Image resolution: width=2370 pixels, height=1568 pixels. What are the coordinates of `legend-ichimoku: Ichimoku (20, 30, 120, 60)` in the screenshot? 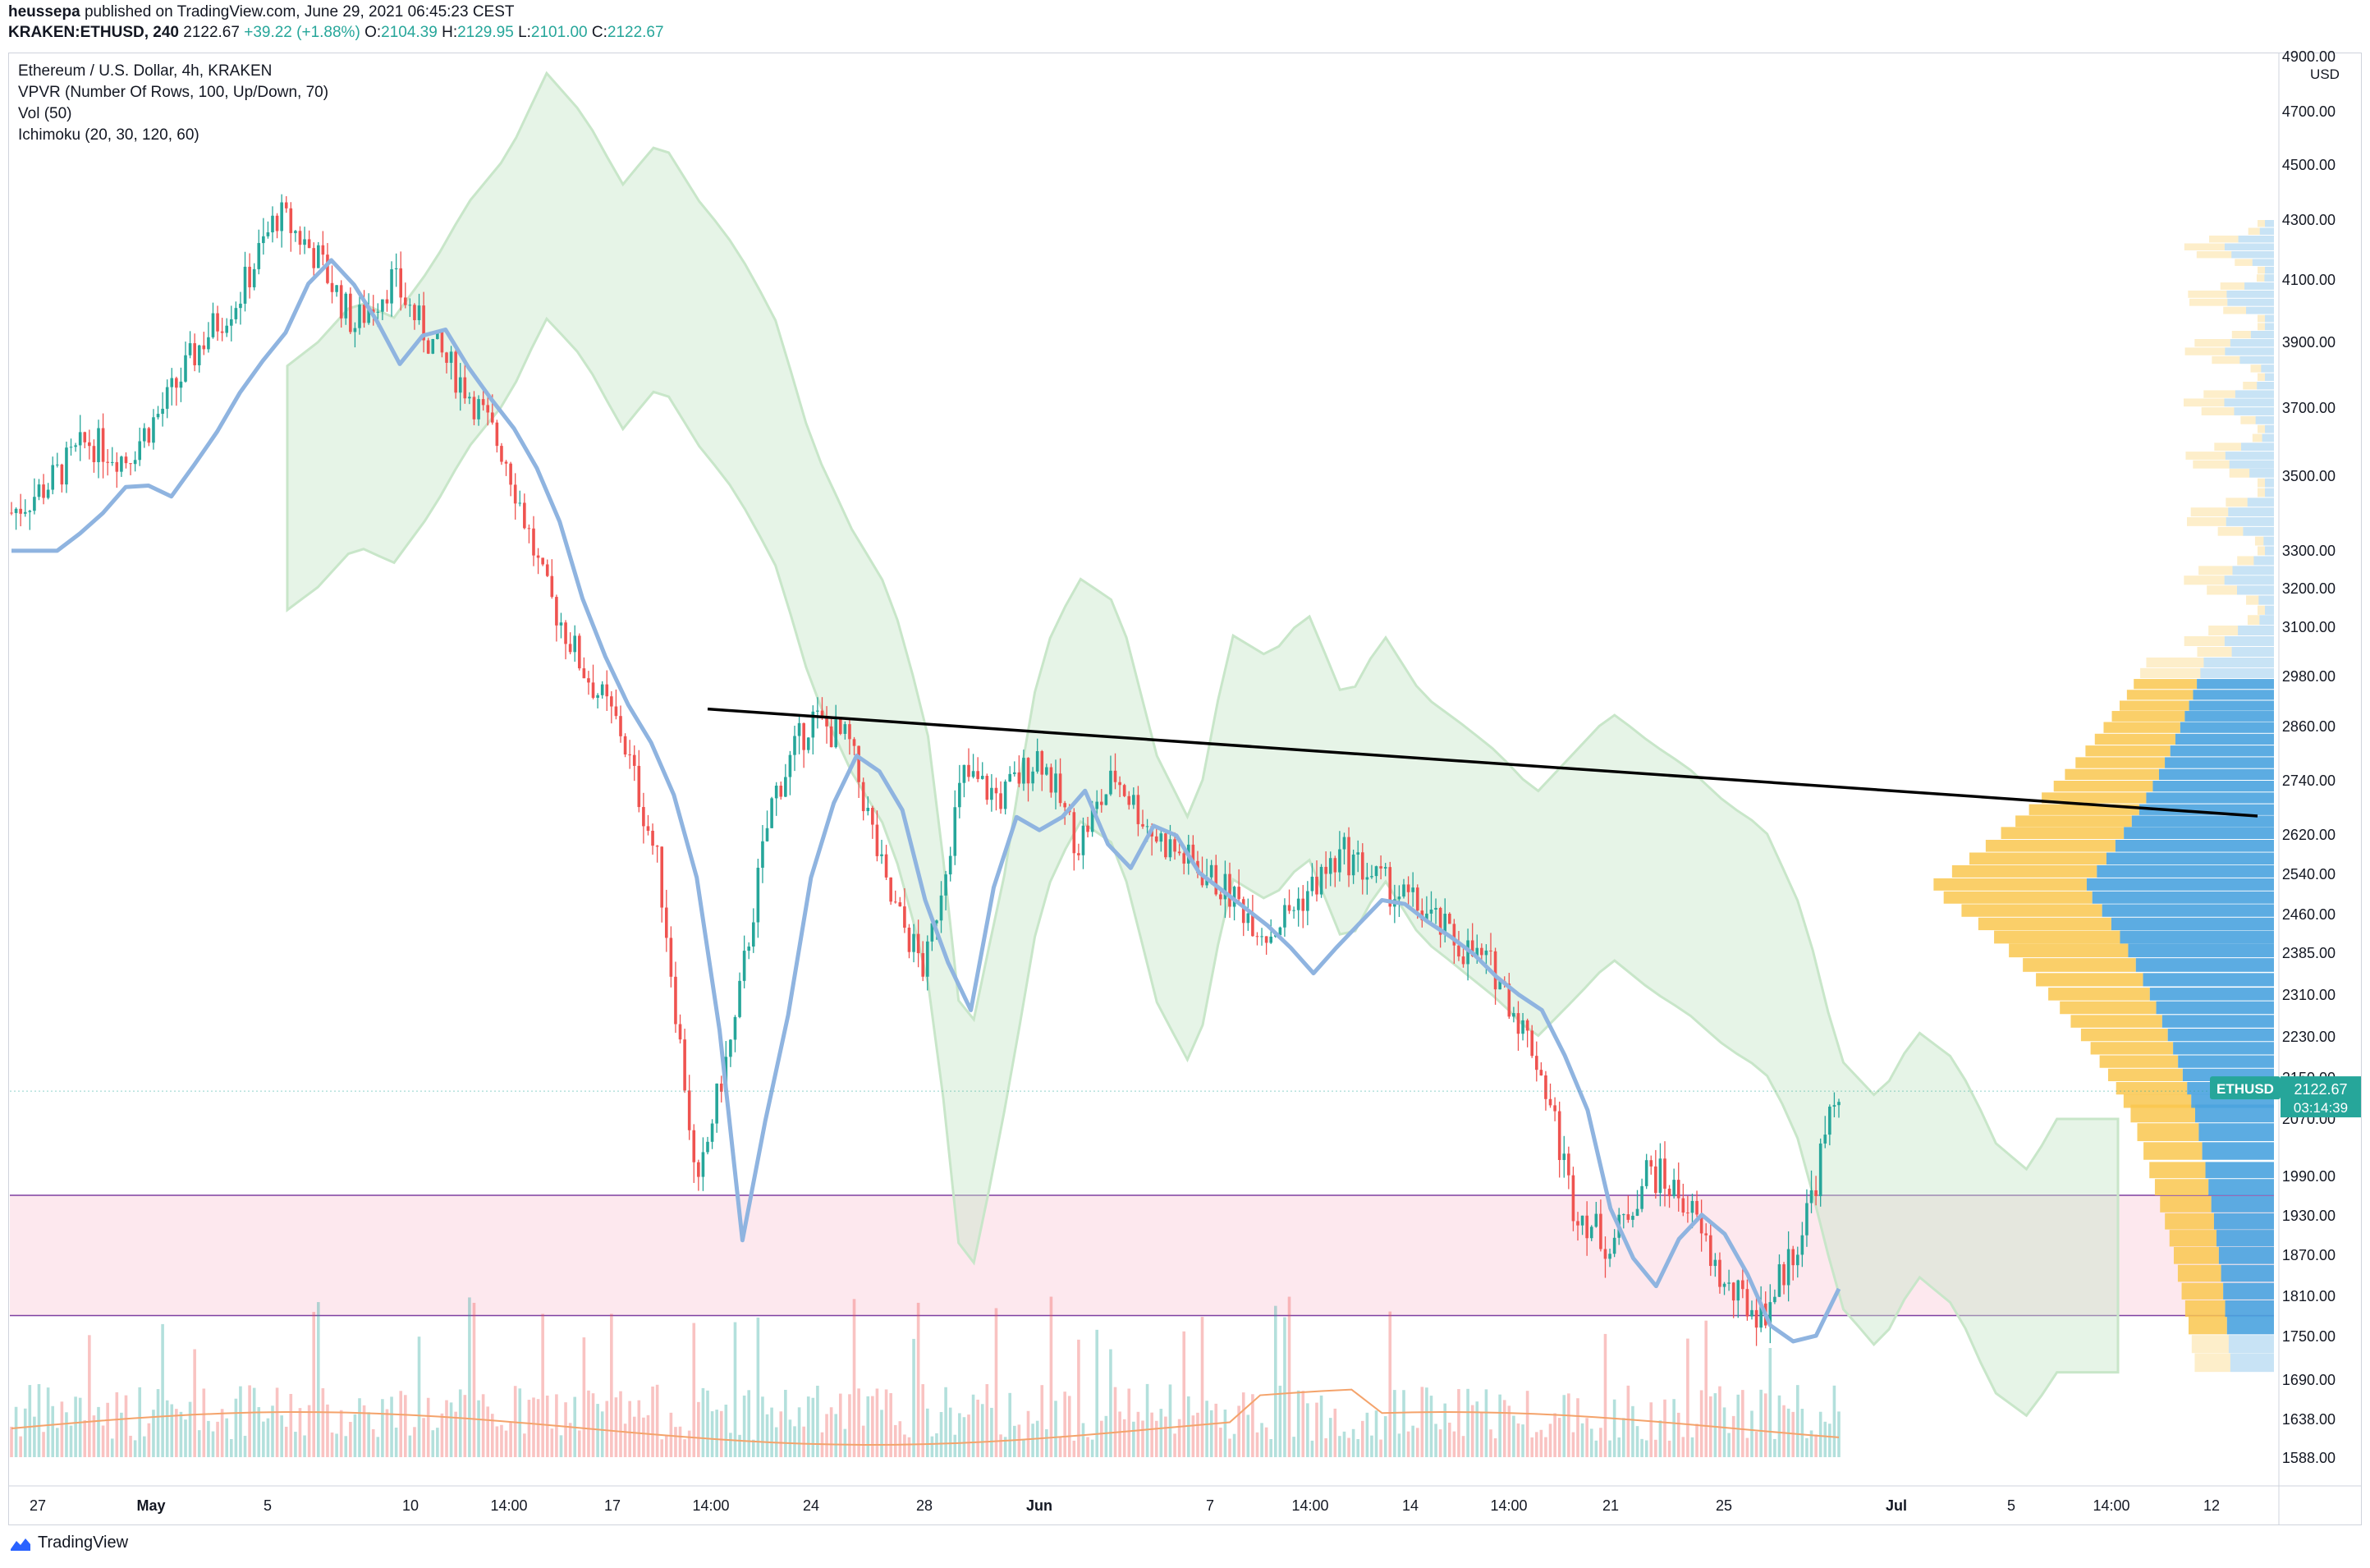 It's located at (108, 135).